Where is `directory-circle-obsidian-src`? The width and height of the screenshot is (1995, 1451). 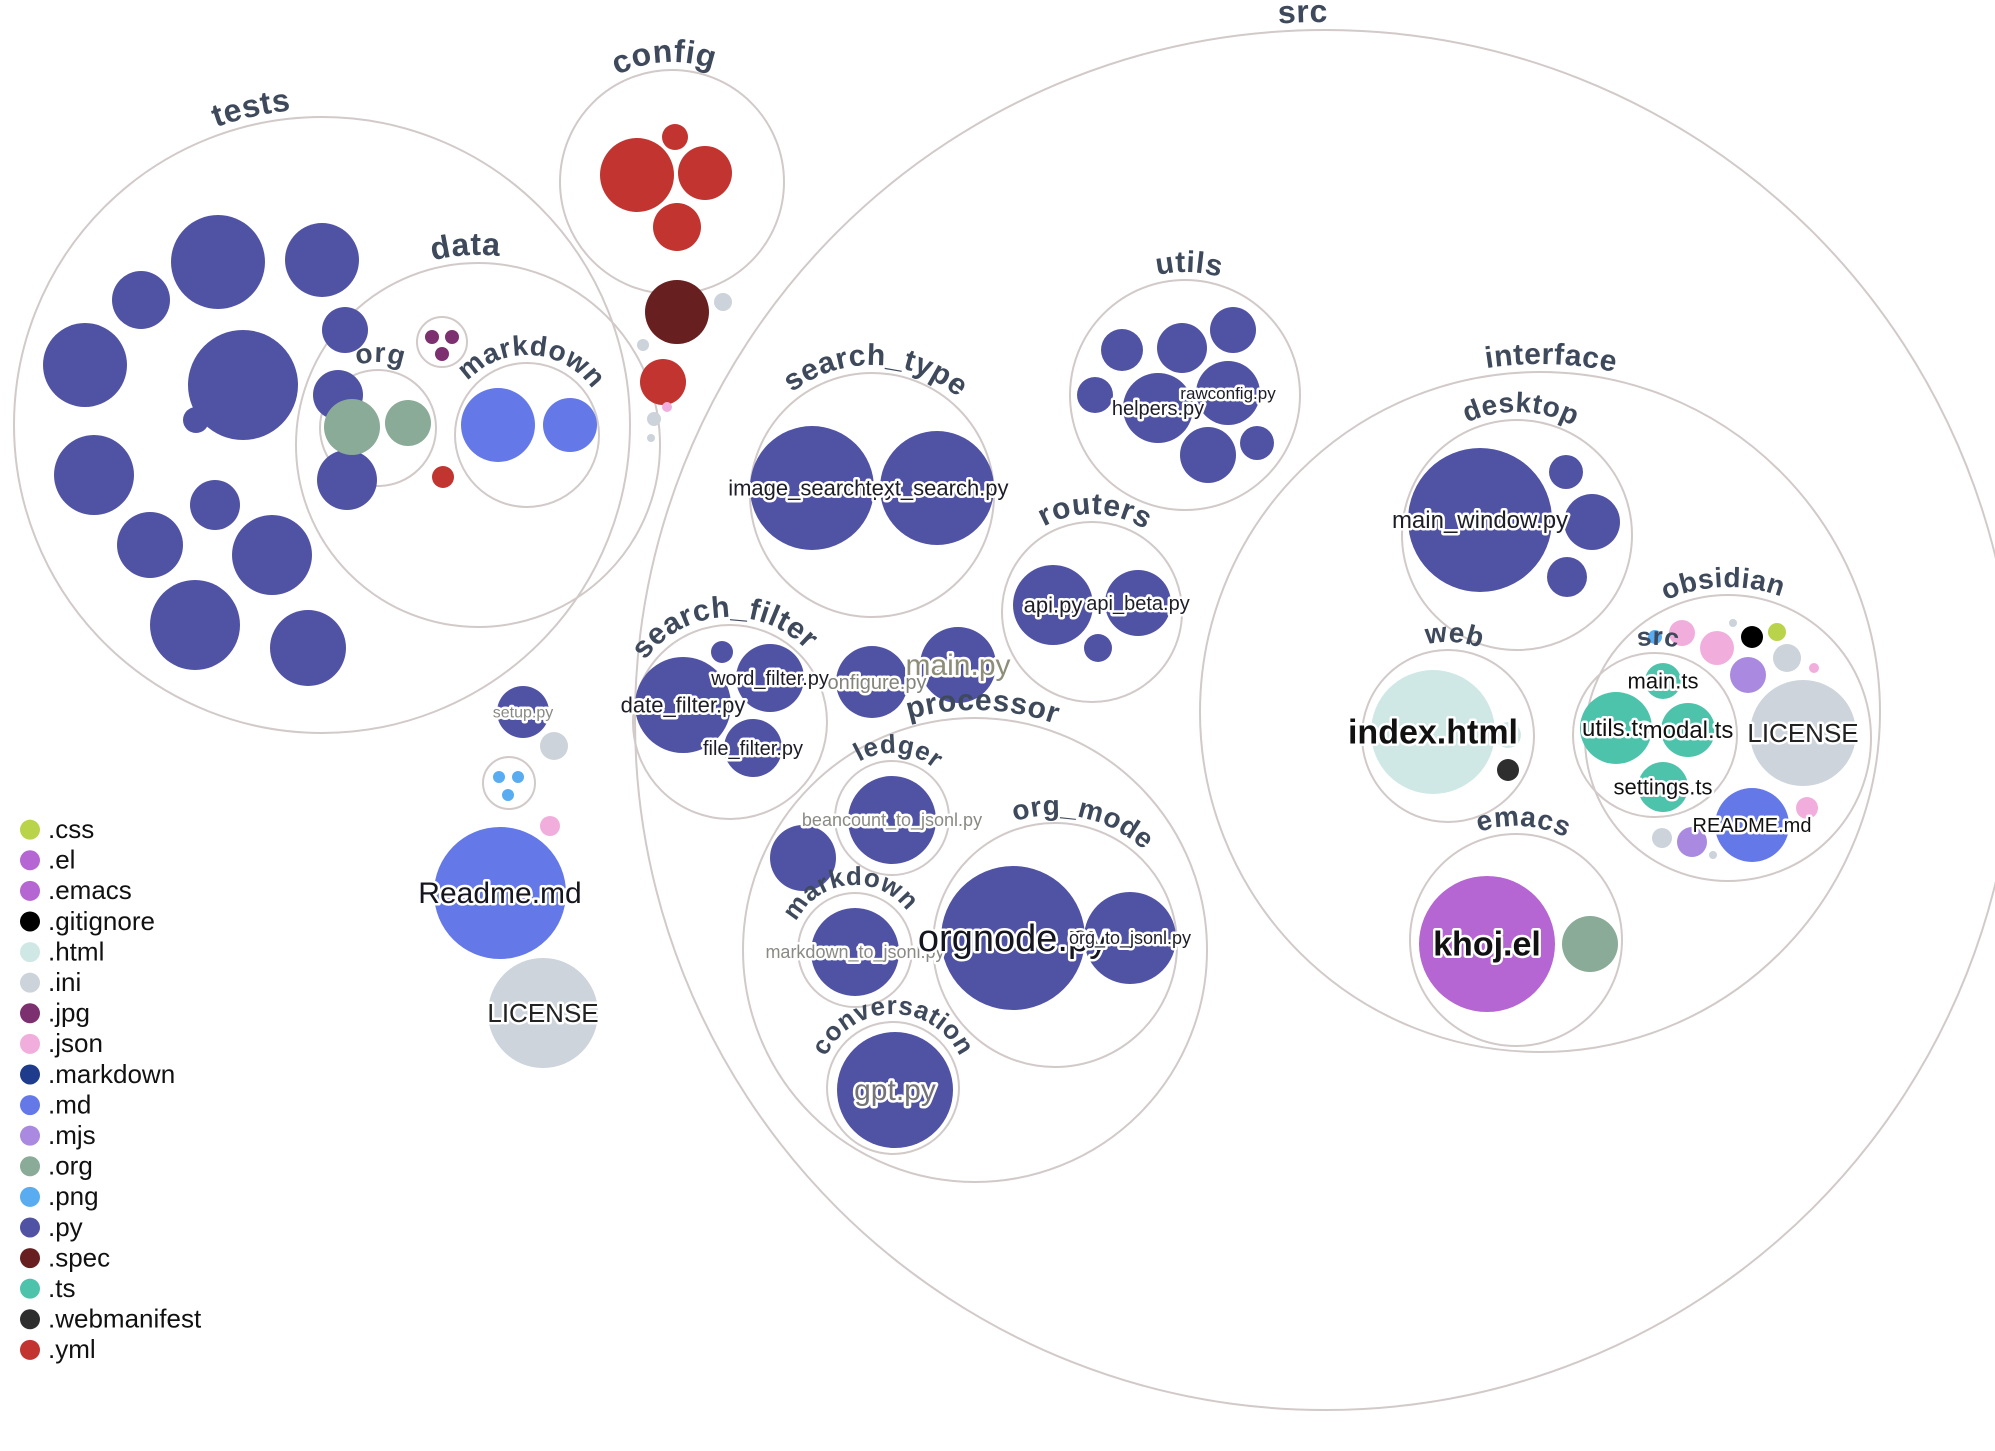 directory-circle-obsidian-src is located at coordinates (1655, 735).